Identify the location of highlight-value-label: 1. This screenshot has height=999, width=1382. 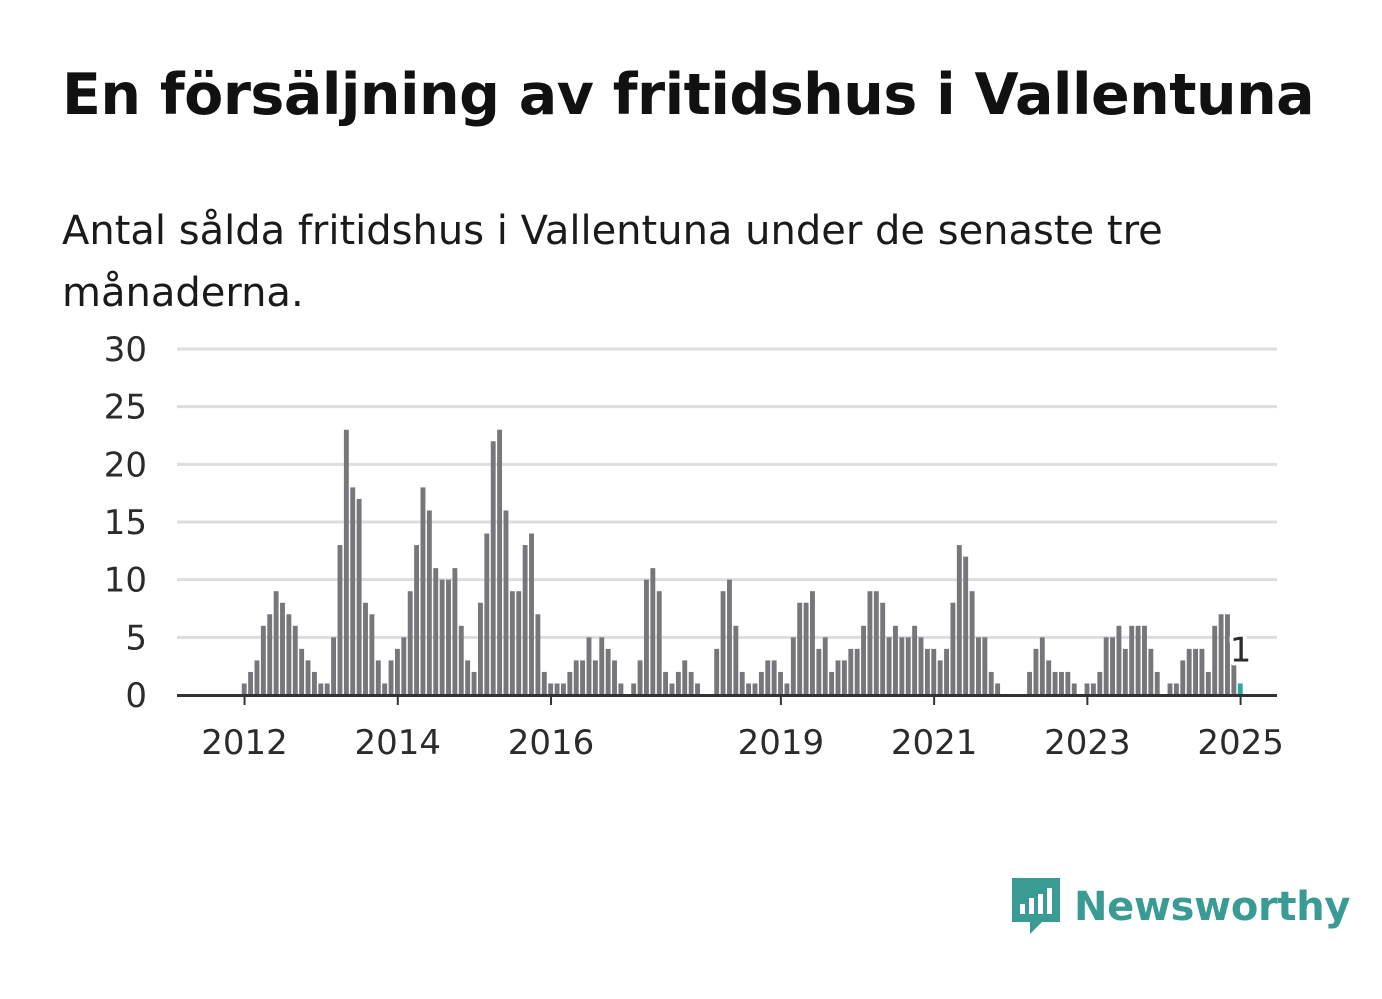
(1241, 650).